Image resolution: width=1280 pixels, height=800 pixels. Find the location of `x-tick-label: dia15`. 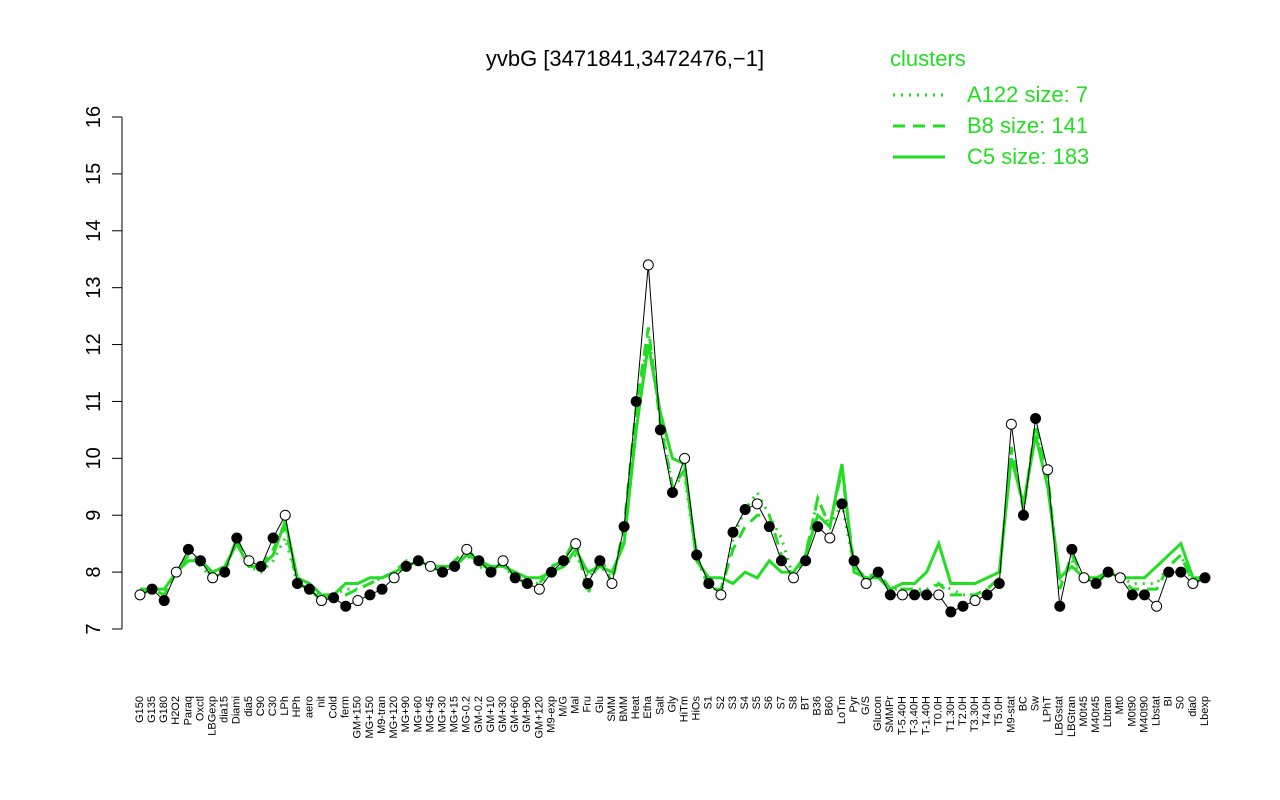

x-tick-label: dia15 is located at coordinates (225, 709).